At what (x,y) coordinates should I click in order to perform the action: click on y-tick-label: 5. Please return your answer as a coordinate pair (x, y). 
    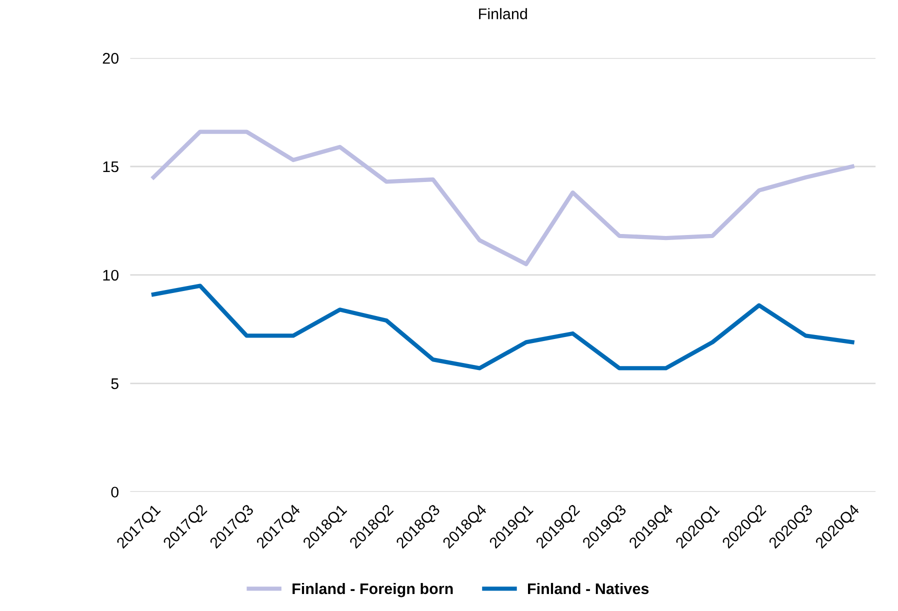
    Looking at the image, I should click on (114, 384).